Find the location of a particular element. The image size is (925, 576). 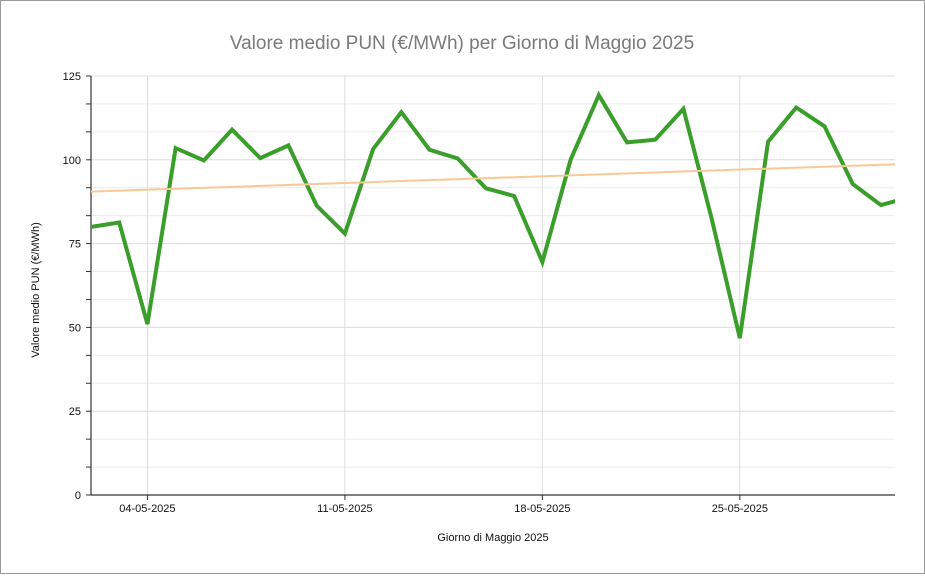

y-tick-label: 50 is located at coordinates (75, 328).